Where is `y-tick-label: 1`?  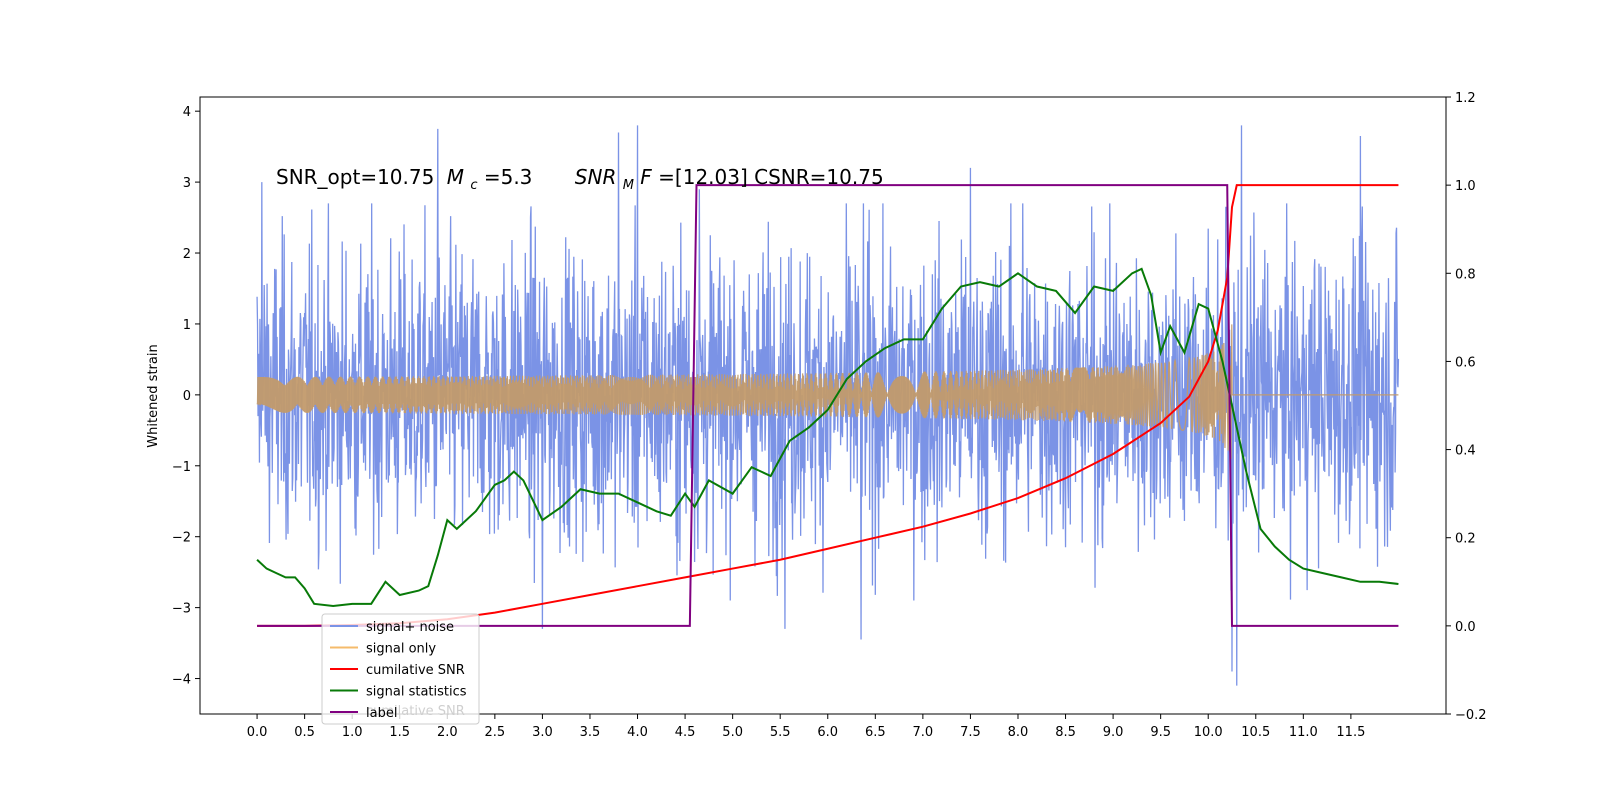
y-tick-label: 1 is located at coordinates (187, 325).